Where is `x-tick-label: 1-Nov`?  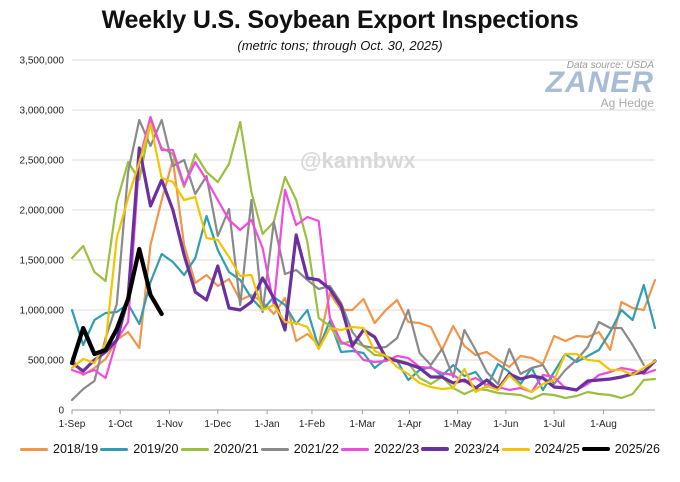
x-tick-label: 1-Nov is located at coordinates (169, 424).